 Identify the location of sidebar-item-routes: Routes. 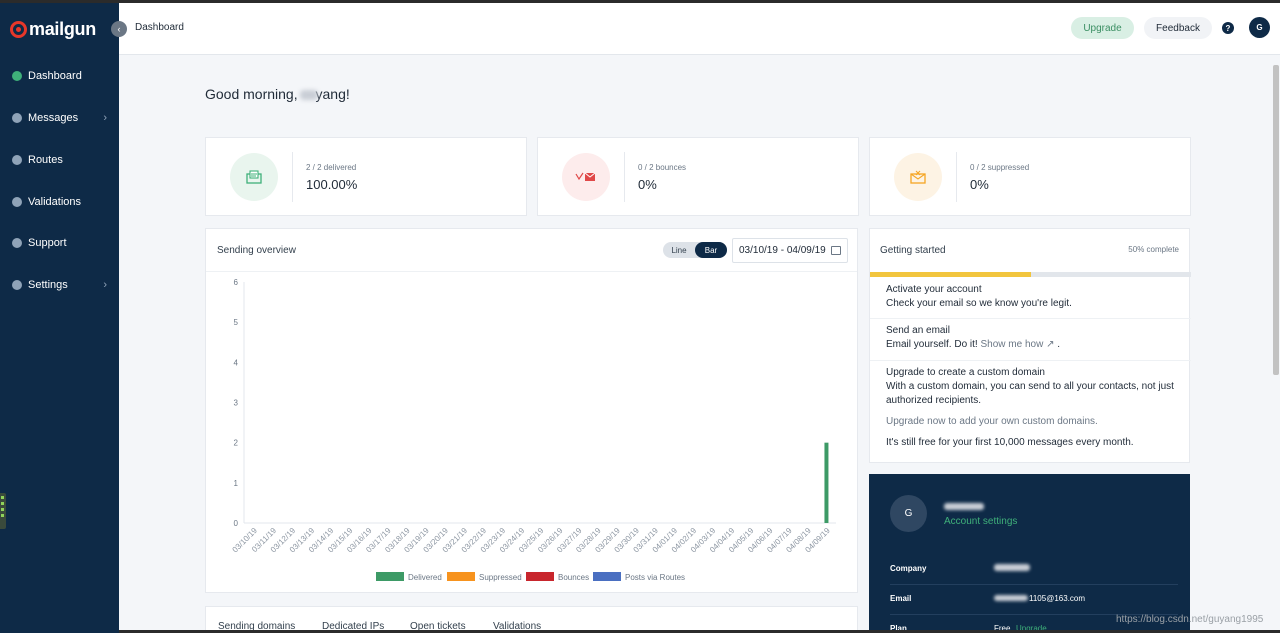
(59, 160).